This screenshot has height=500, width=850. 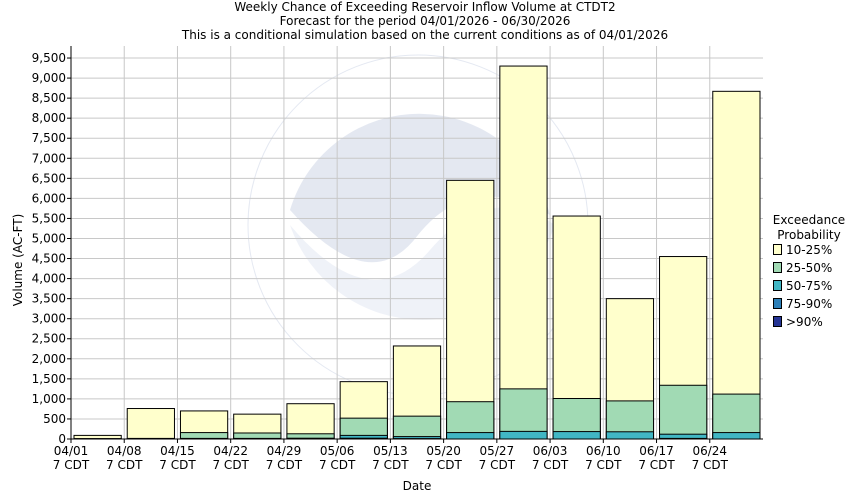 I want to click on legend-label: 50-75%, so click(x=809, y=286).